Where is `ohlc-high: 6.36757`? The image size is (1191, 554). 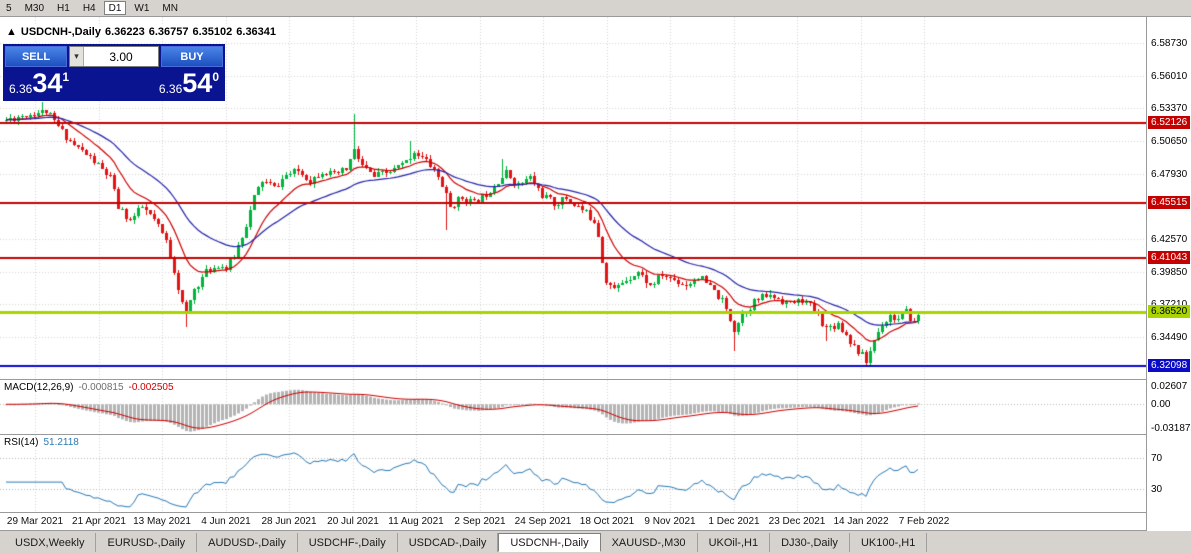 ohlc-high: 6.36757 is located at coordinates (168, 32).